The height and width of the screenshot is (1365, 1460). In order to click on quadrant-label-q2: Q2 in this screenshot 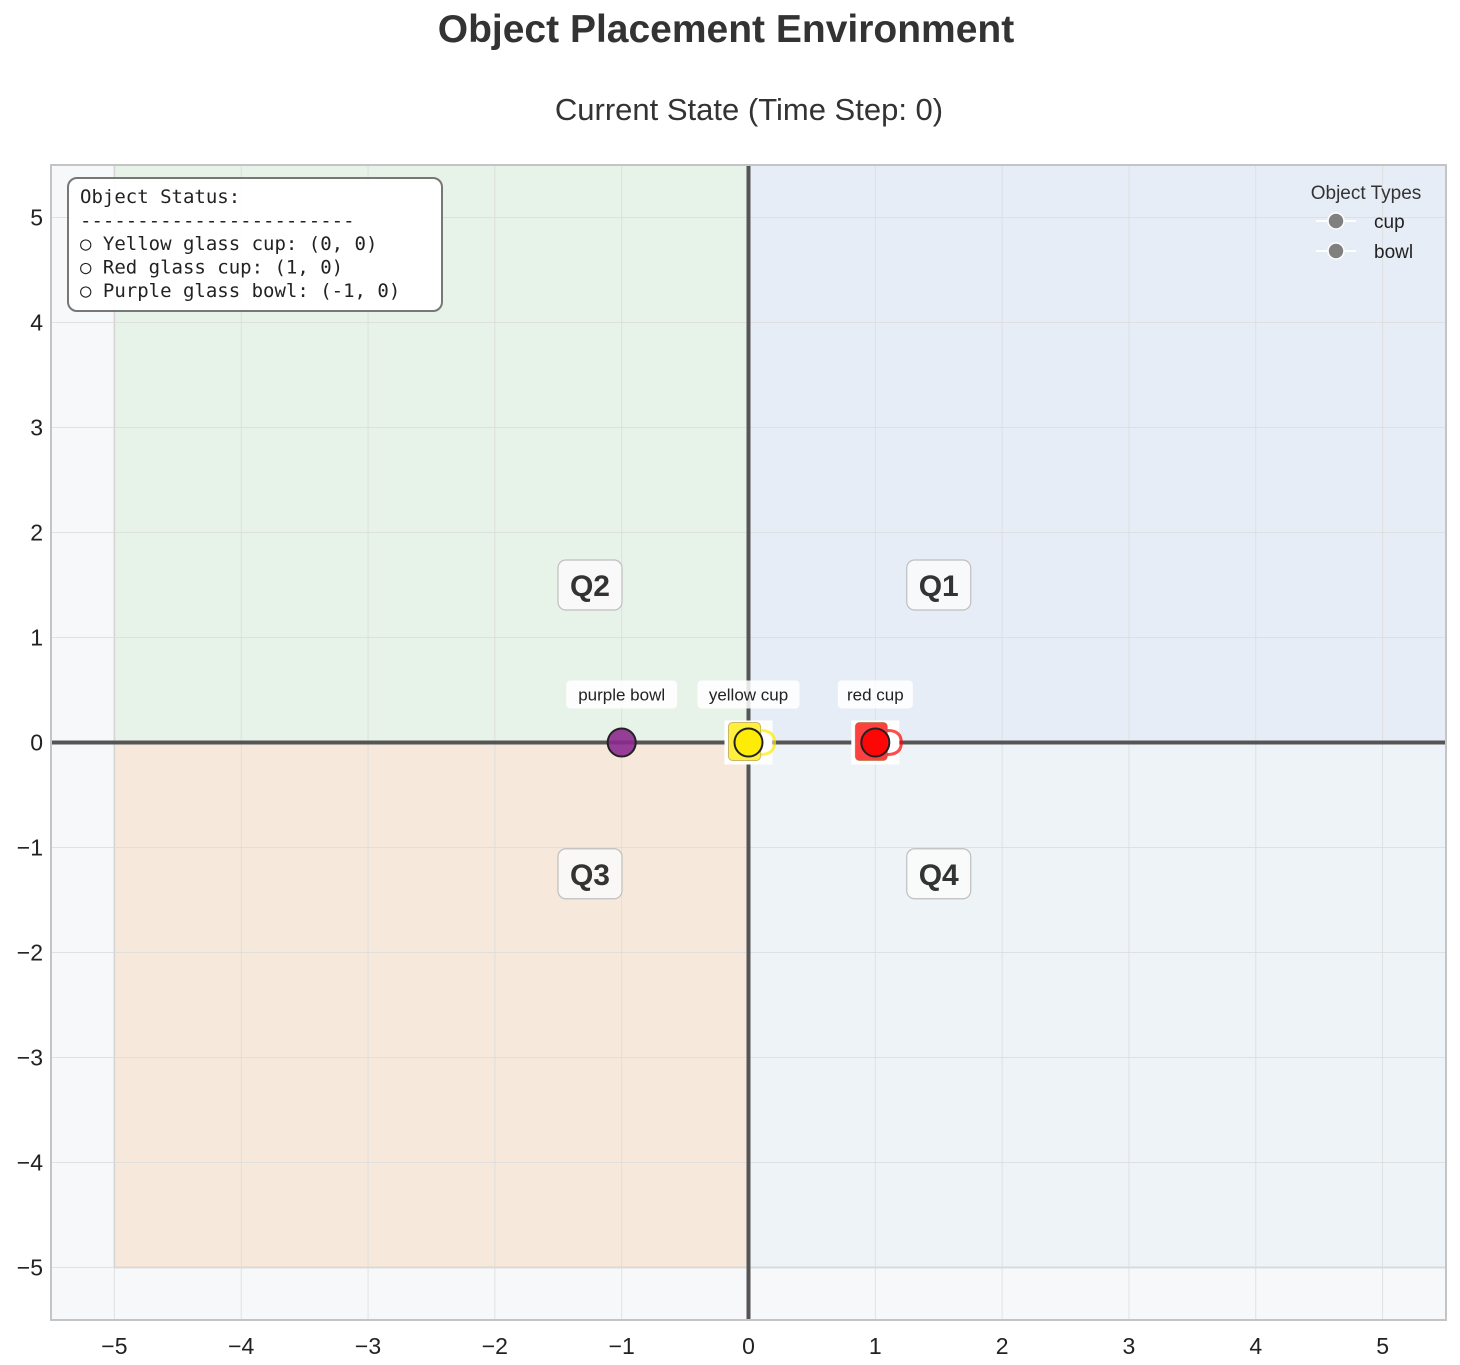, I will do `click(590, 586)`.